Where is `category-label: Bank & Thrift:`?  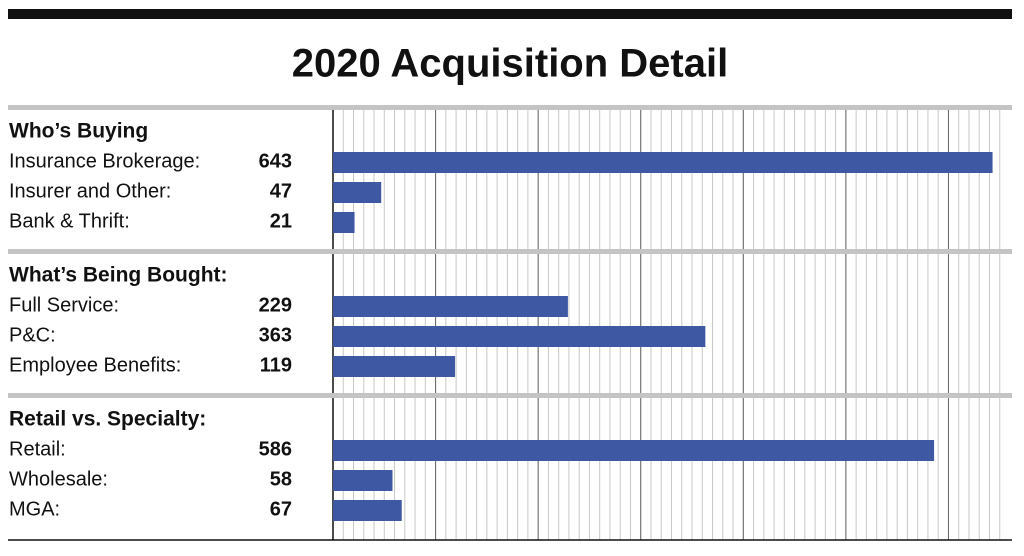 category-label: Bank & Thrift: is located at coordinates (69, 221).